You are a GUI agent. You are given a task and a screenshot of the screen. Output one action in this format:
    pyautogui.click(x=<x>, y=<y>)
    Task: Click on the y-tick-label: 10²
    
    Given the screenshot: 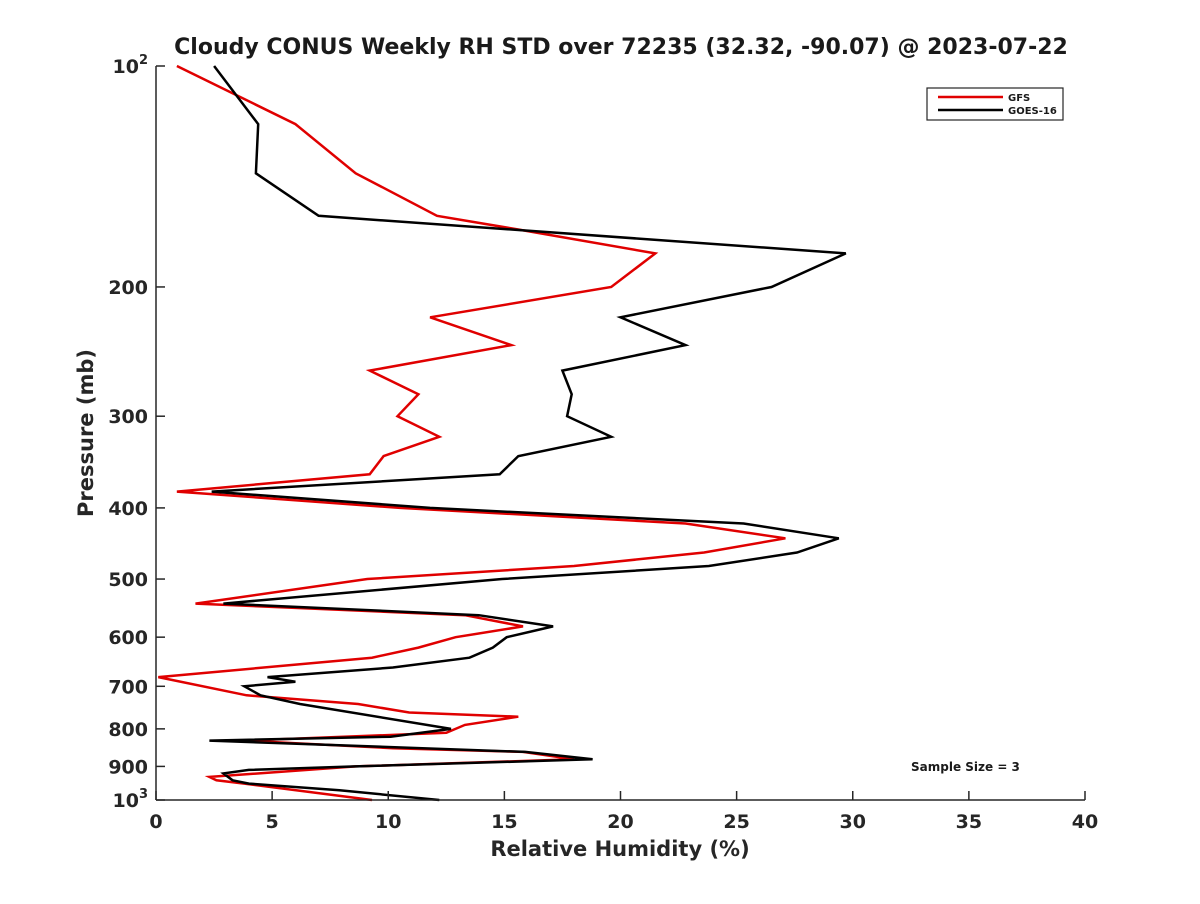 What is the action you would take?
    pyautogui.click(x=131, y=65)
    